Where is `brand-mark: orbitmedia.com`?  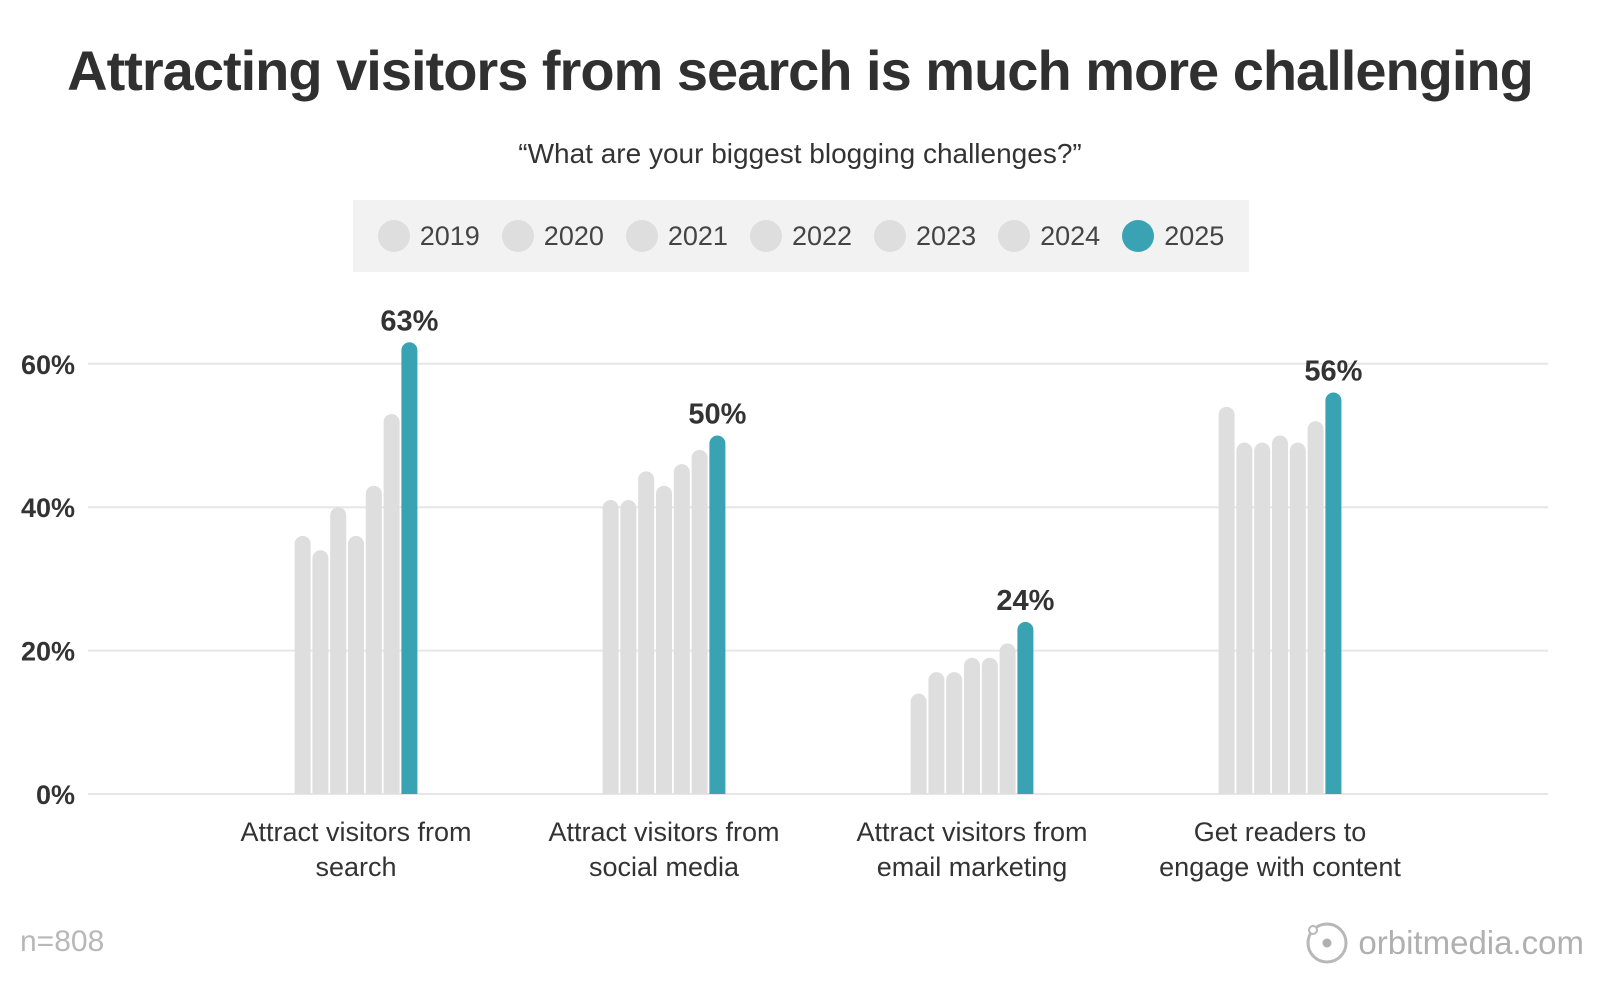 brand-mark: orbitmedia.com is located at coordinates (1444, 943).